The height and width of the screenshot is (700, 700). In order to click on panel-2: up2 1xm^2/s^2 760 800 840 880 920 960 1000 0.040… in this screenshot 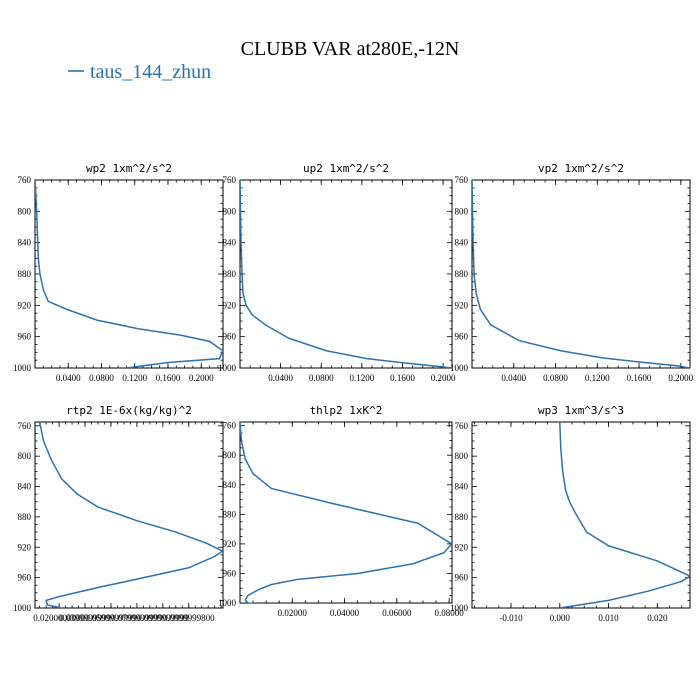, I will do `click(337, 272)`.